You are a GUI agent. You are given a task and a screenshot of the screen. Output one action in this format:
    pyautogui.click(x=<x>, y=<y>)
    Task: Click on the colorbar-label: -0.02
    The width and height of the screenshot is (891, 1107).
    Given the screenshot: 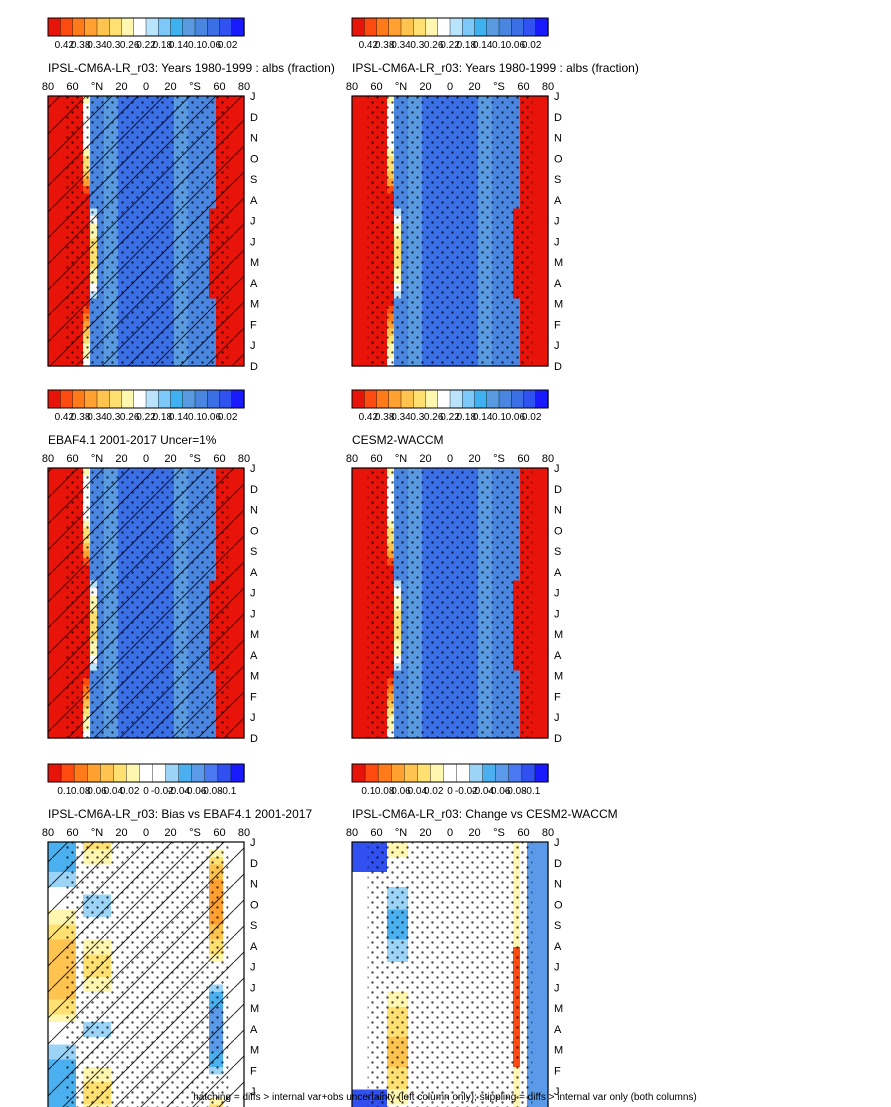 What is the action you would take?
    pyautogui.click(x=162, y=791)
    